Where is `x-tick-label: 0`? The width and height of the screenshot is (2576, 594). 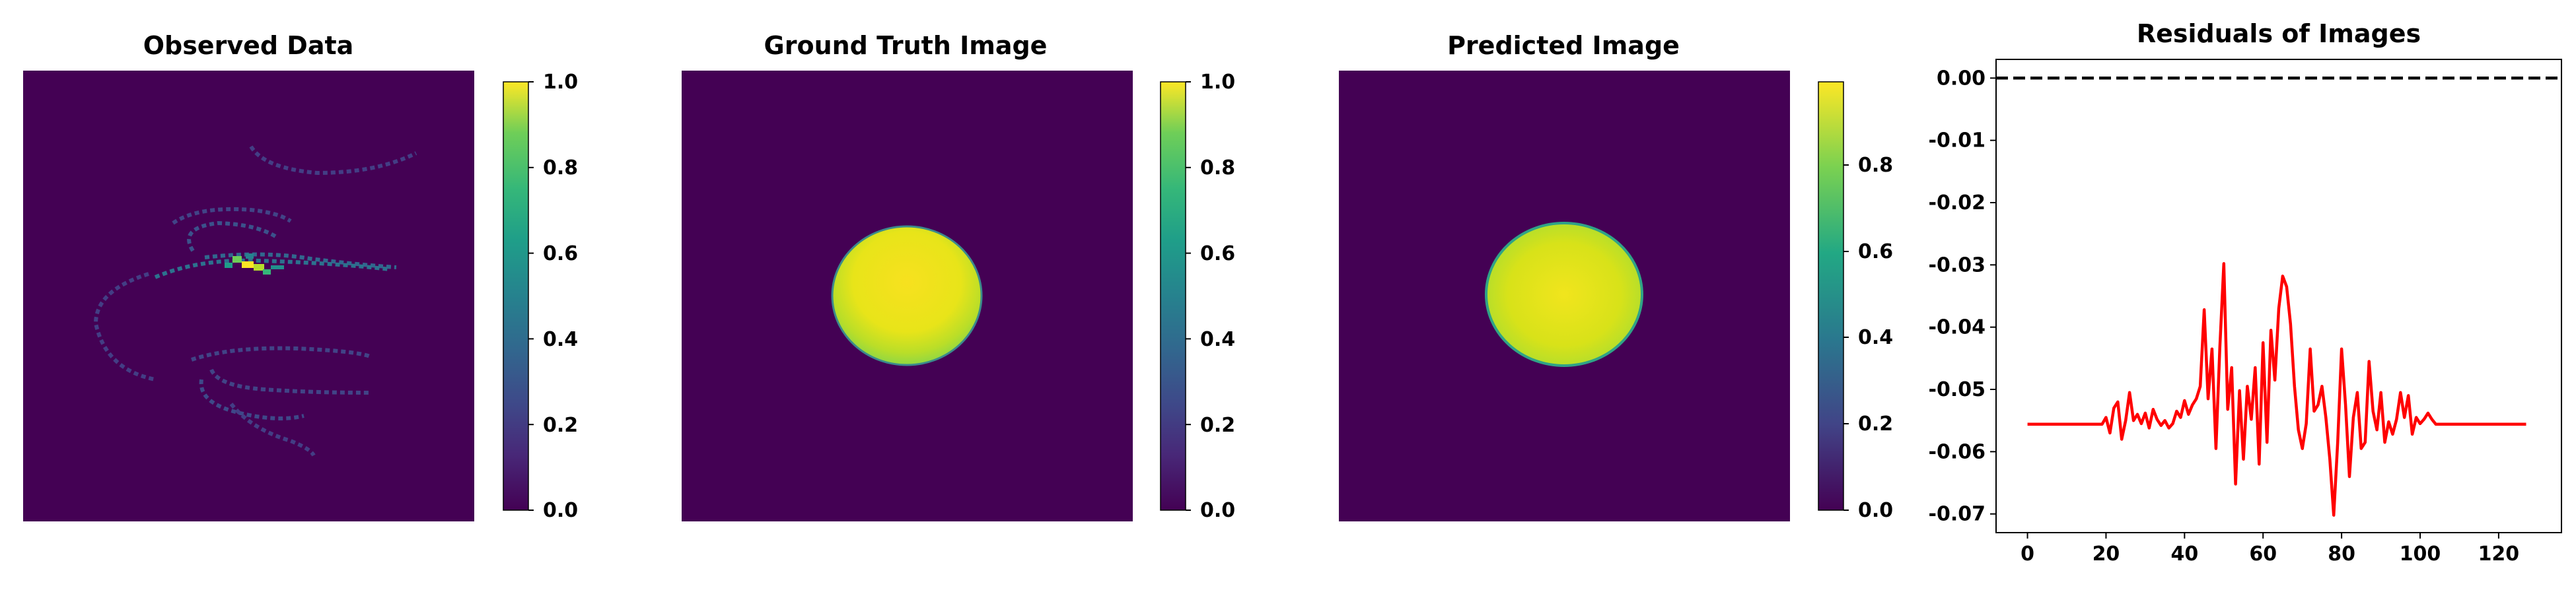 x-tick-label: 0 is located at coordinates (2028, 554).